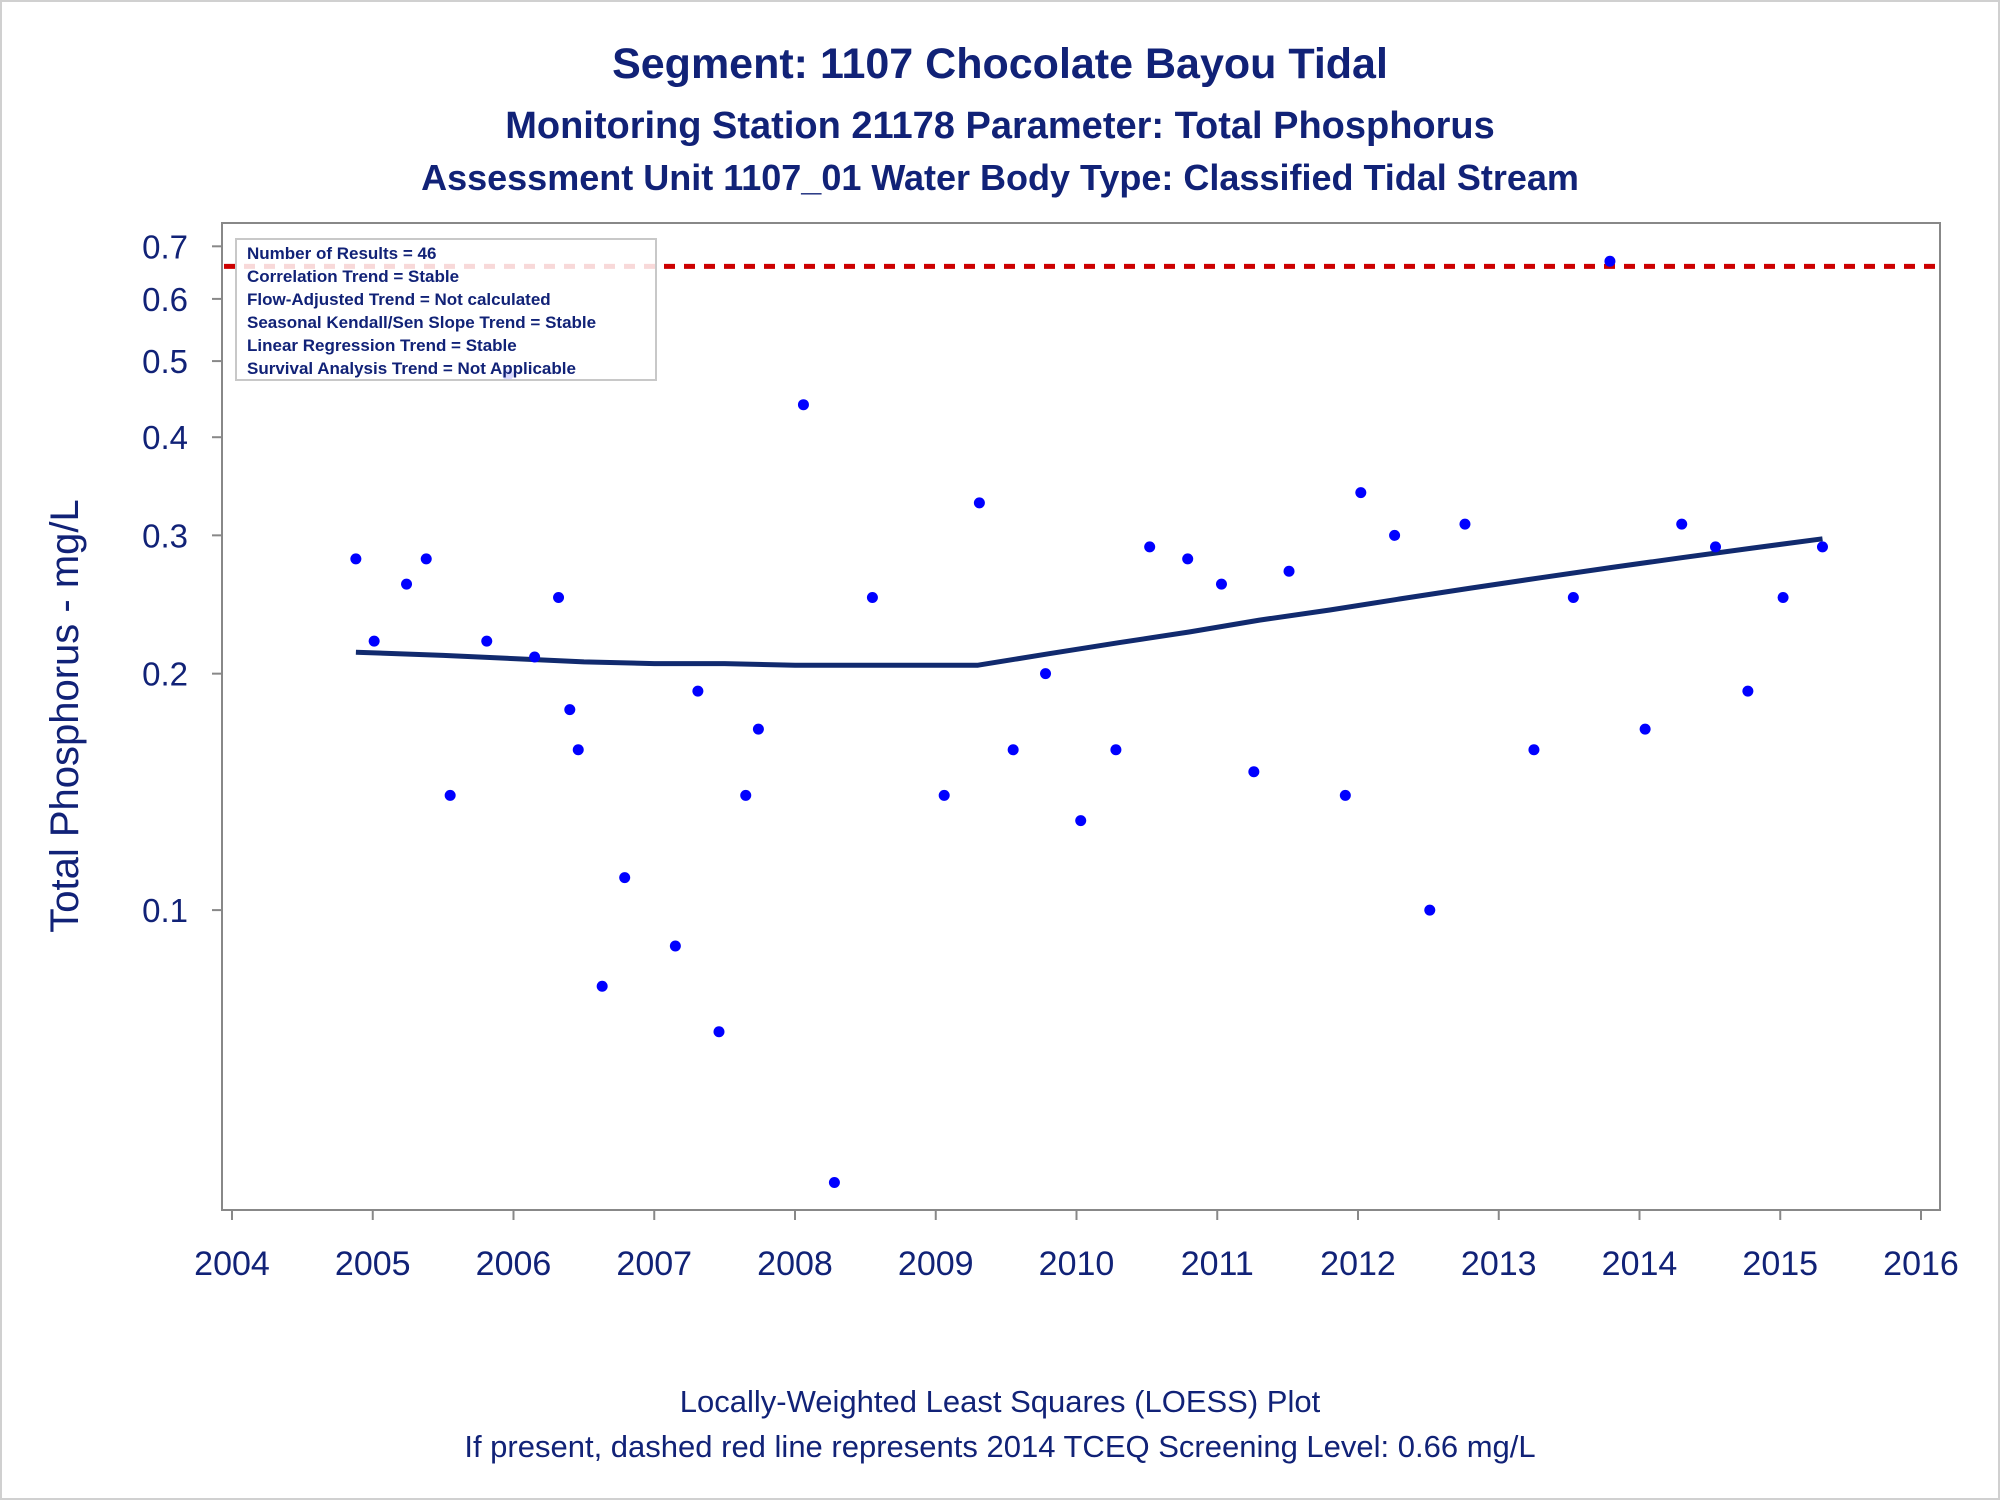  I want to click on y-tick-label: 0.5, so click(165, 361).